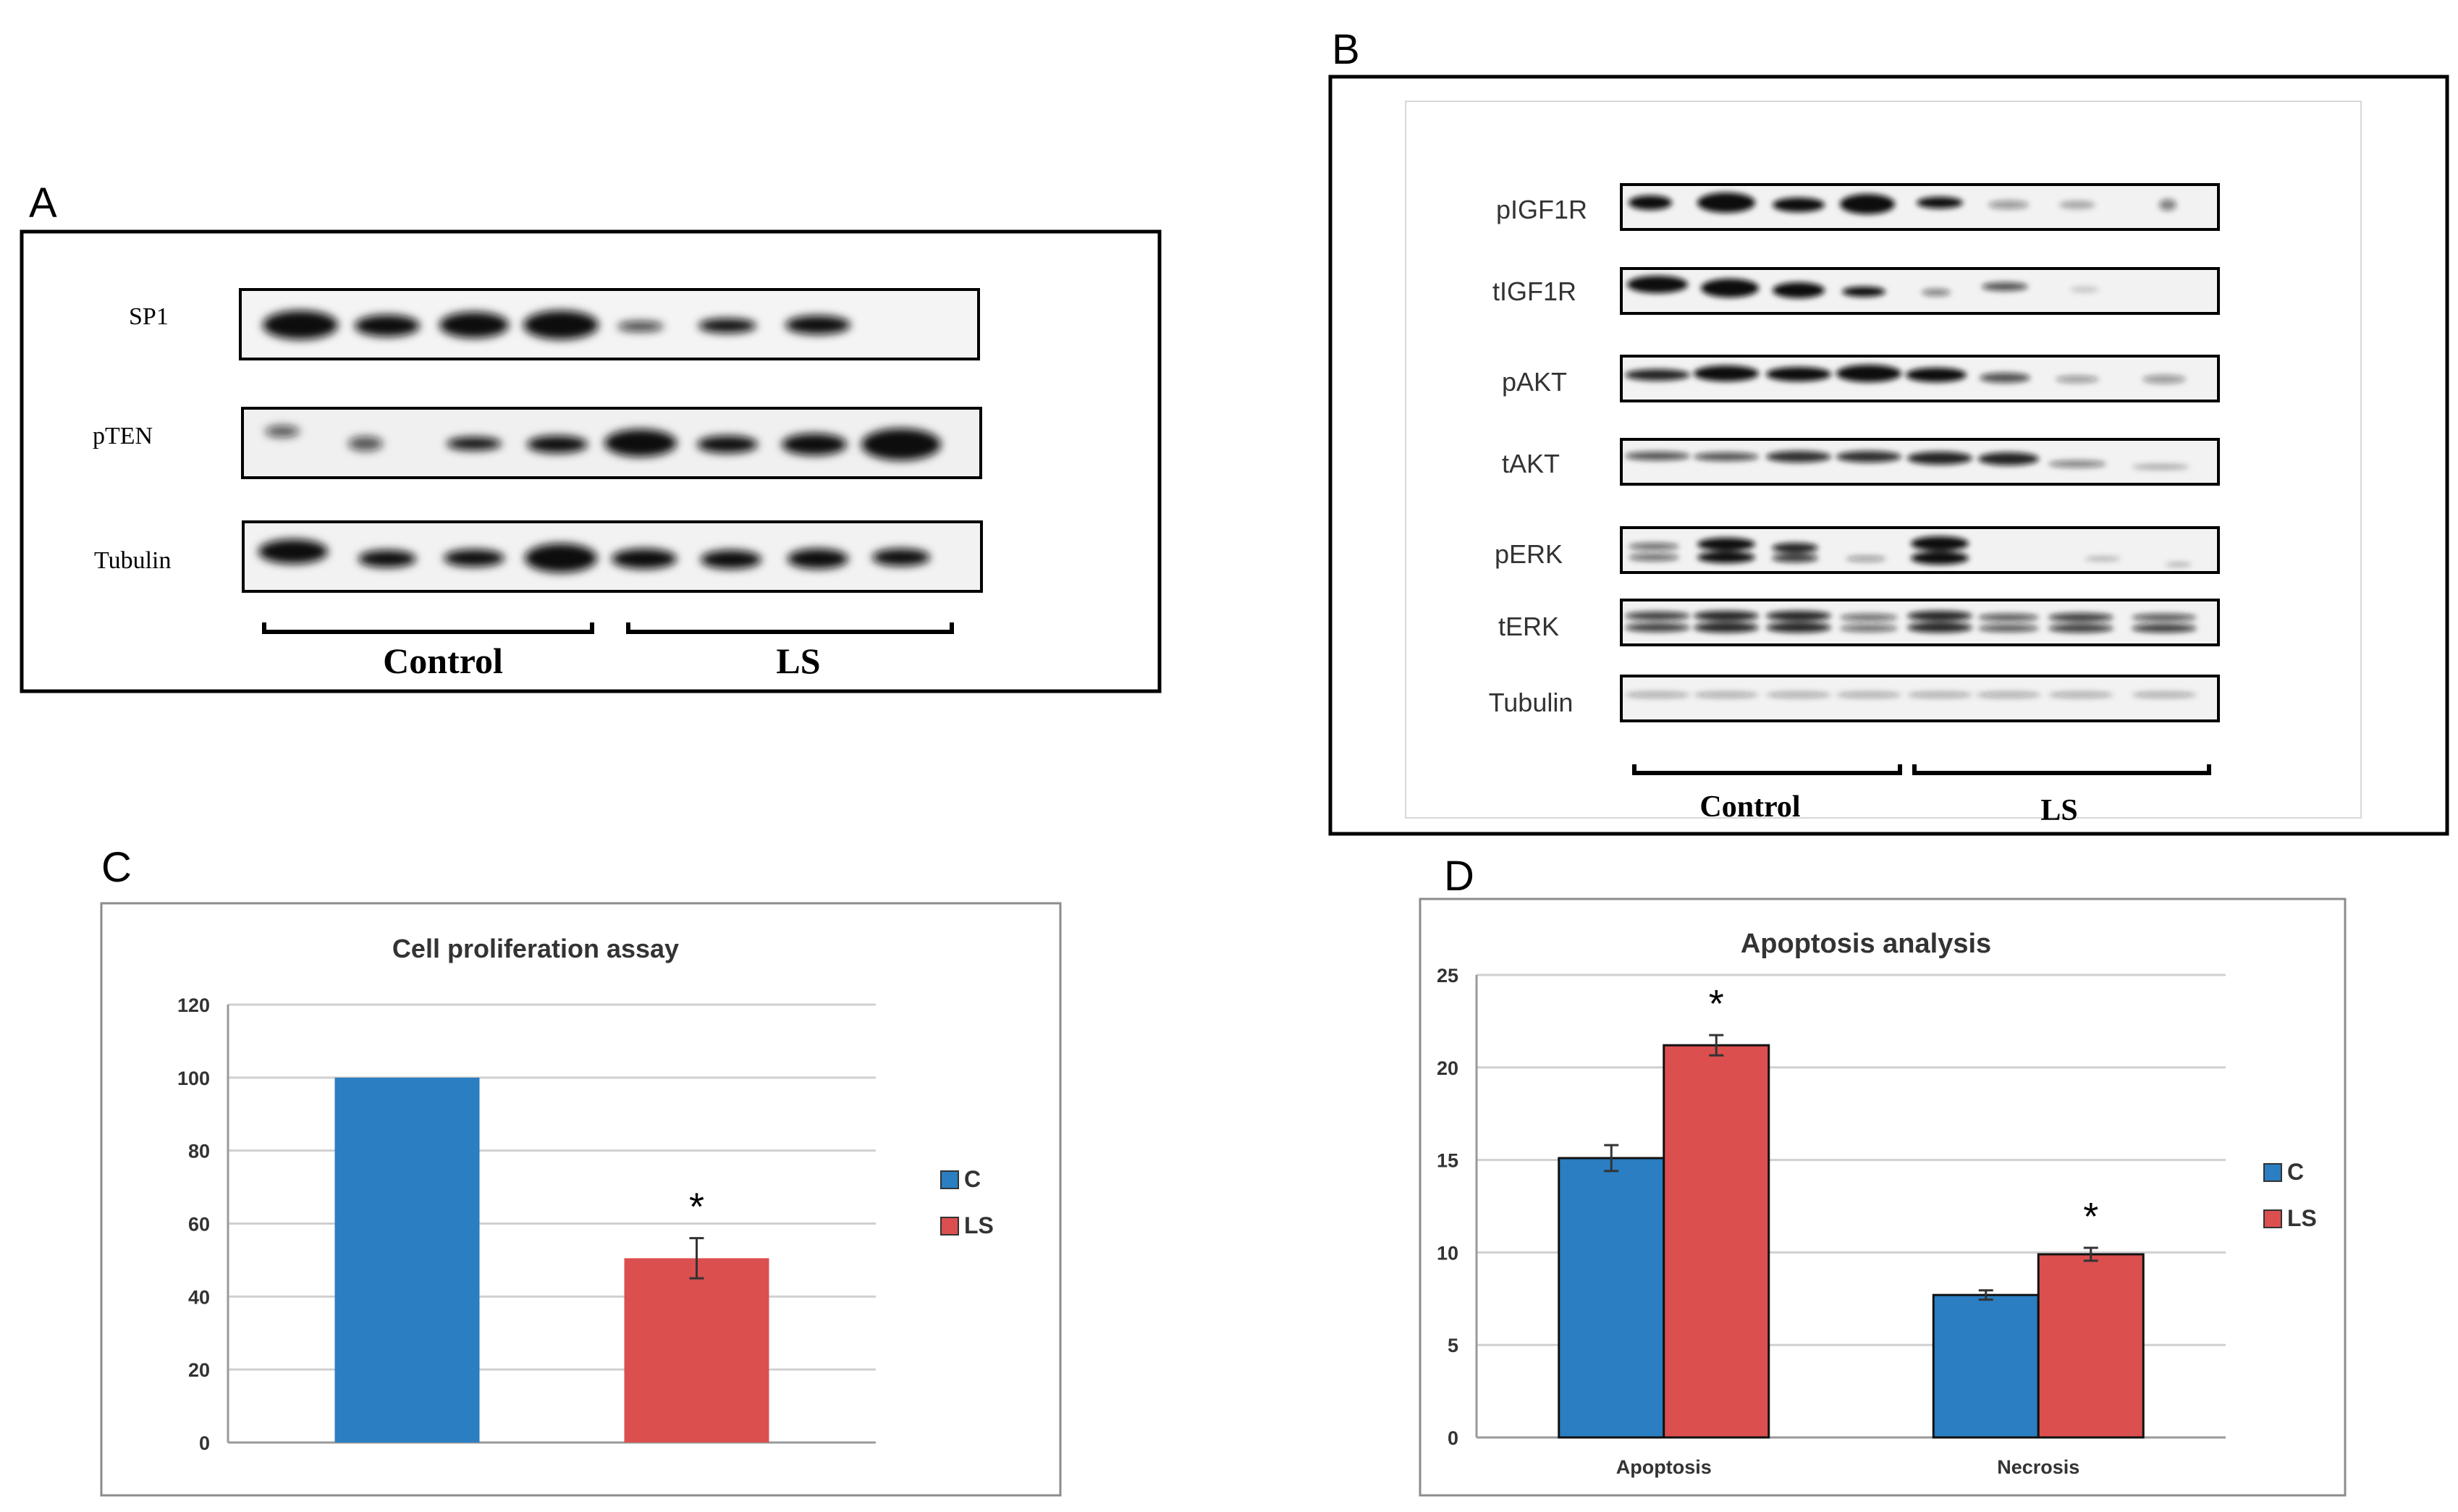  What do you see at coordinates (132, 560) in the screenshot?
I see `band-label-a-tubulin: Tubulin` at bounding box center [132, 560].